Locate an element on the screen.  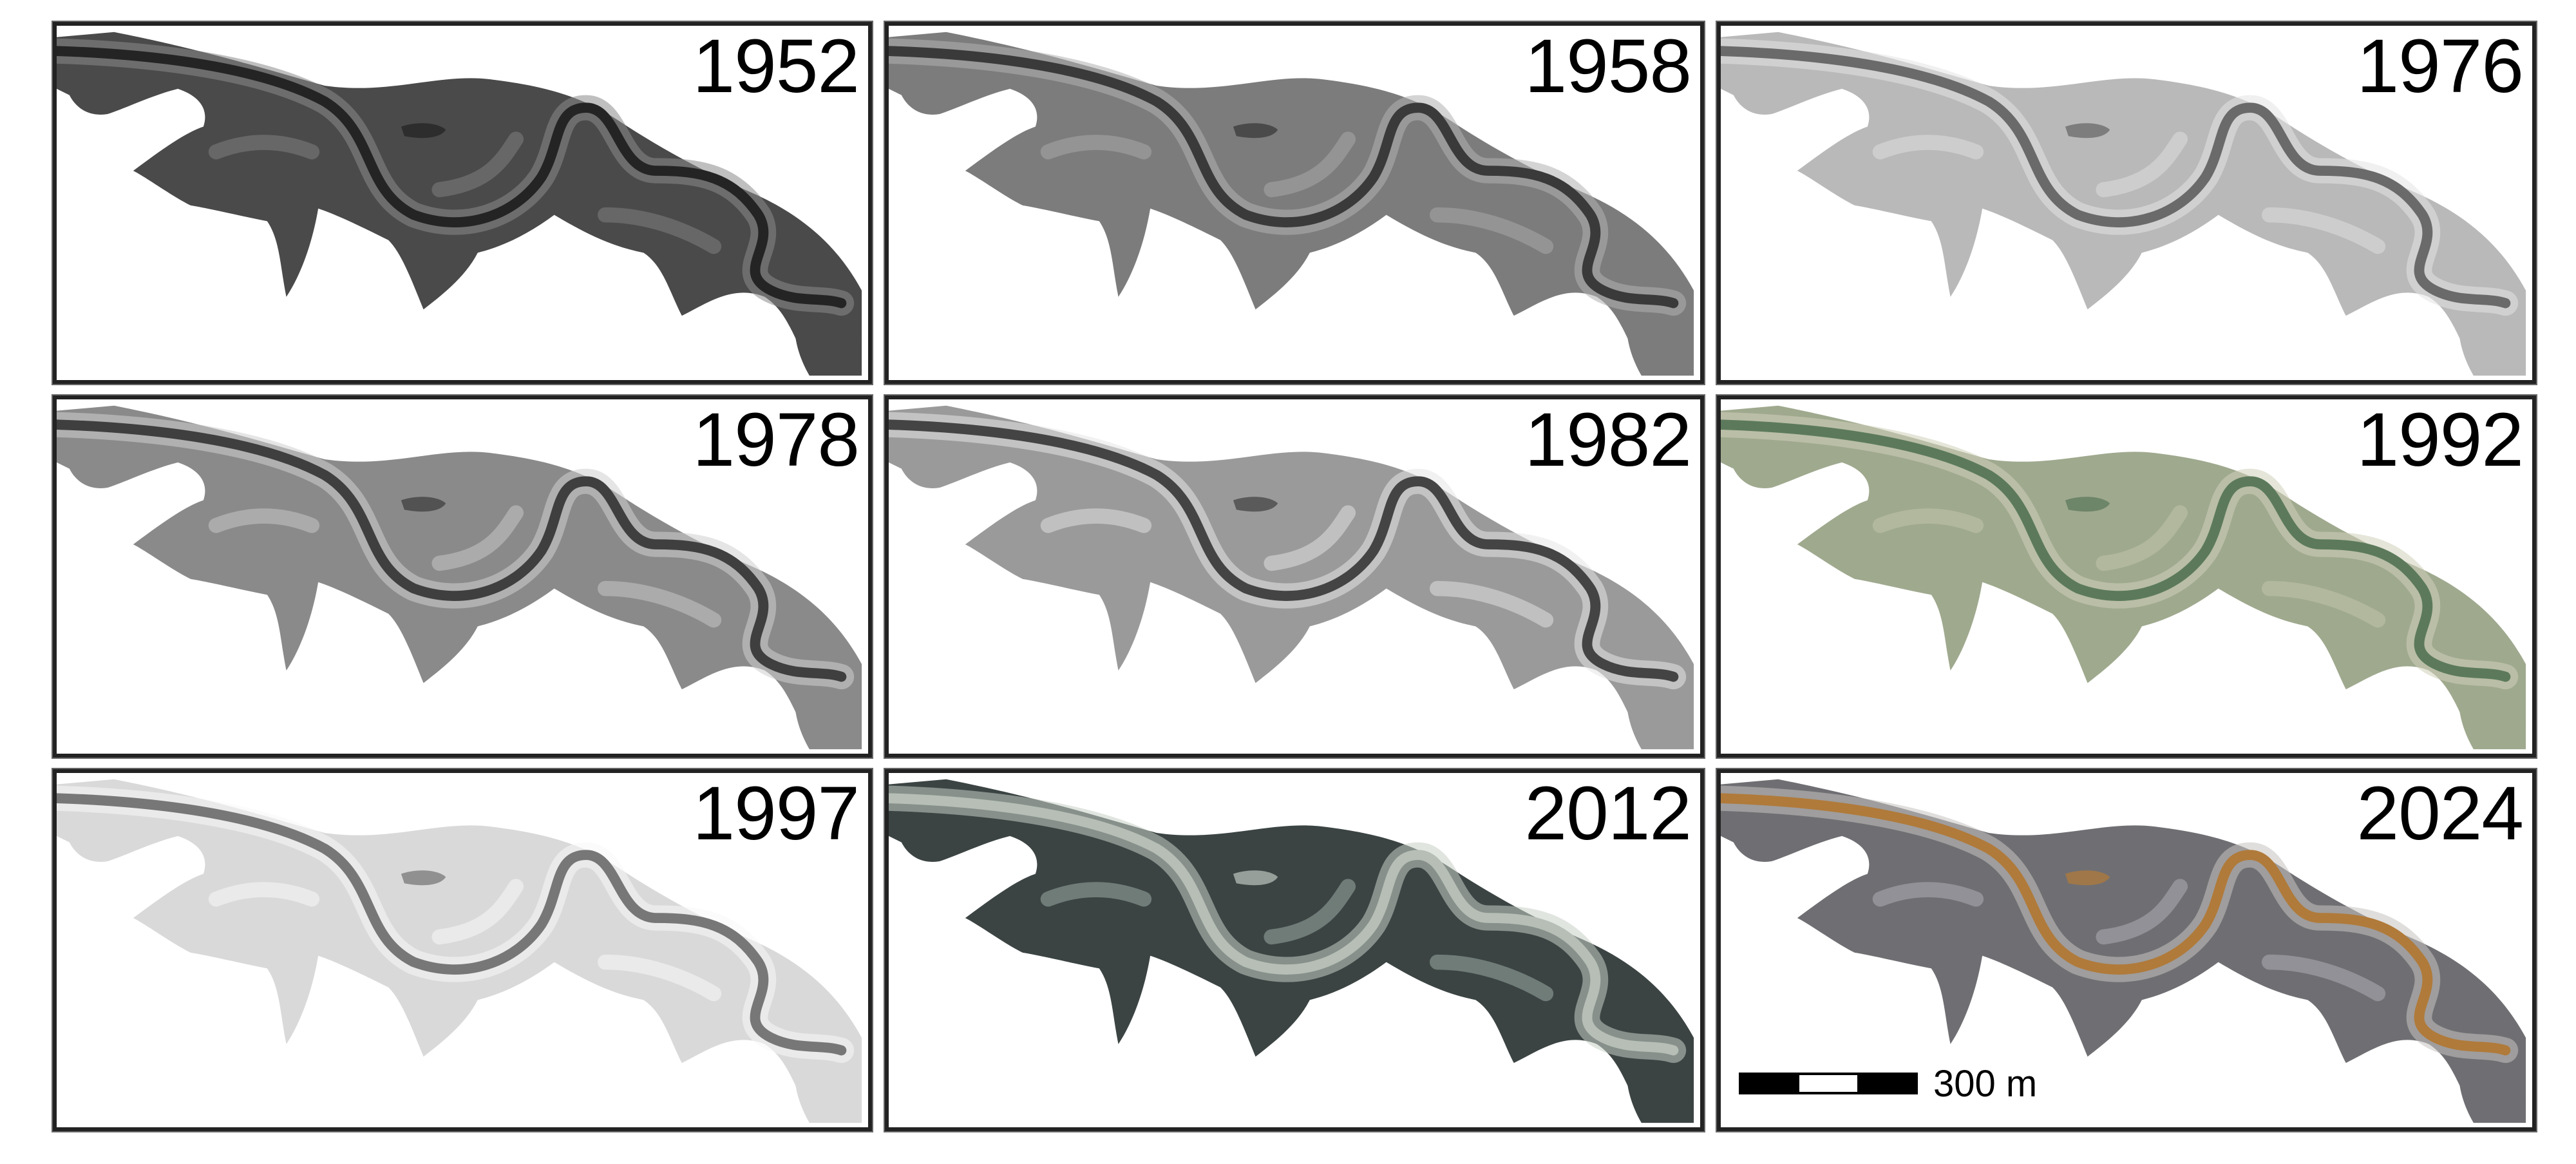
map-panel-1978: 1978 is located at coordinates (463, 576).